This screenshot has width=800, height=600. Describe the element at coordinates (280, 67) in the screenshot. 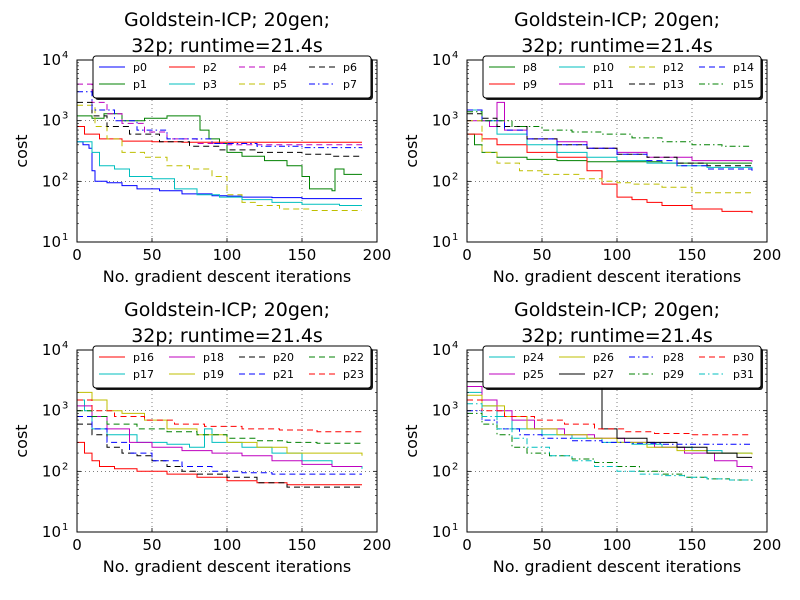

I see `legend-label-p4: p4` at that location.